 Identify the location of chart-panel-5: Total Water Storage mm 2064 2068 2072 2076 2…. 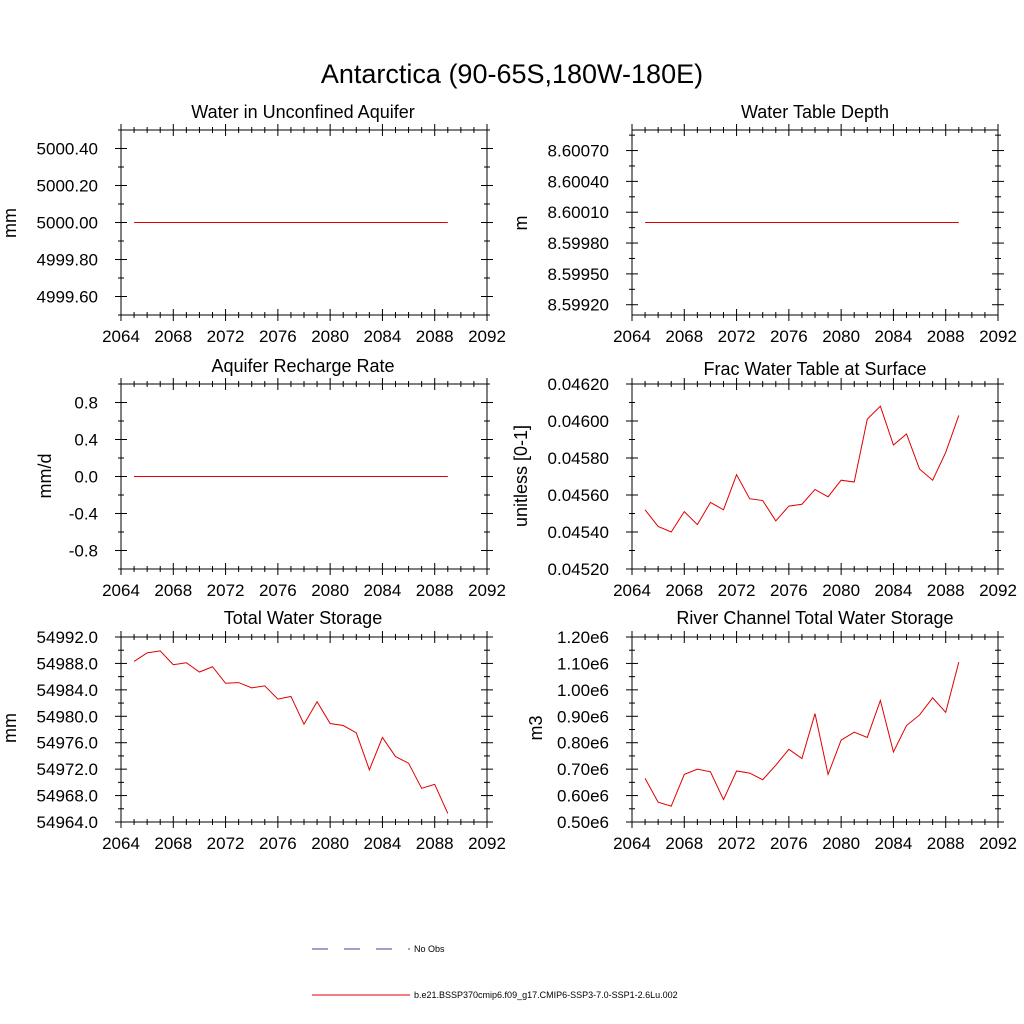
(253, 730).